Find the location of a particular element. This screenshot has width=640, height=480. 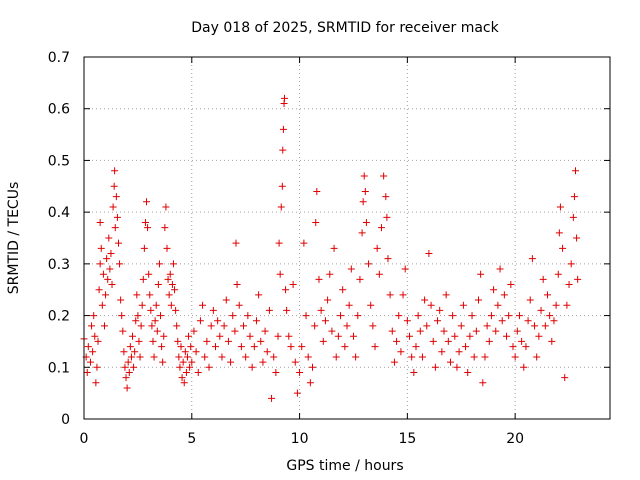

y-axis-label: SRMTID / TECUs is located at coordinates (14, 238).